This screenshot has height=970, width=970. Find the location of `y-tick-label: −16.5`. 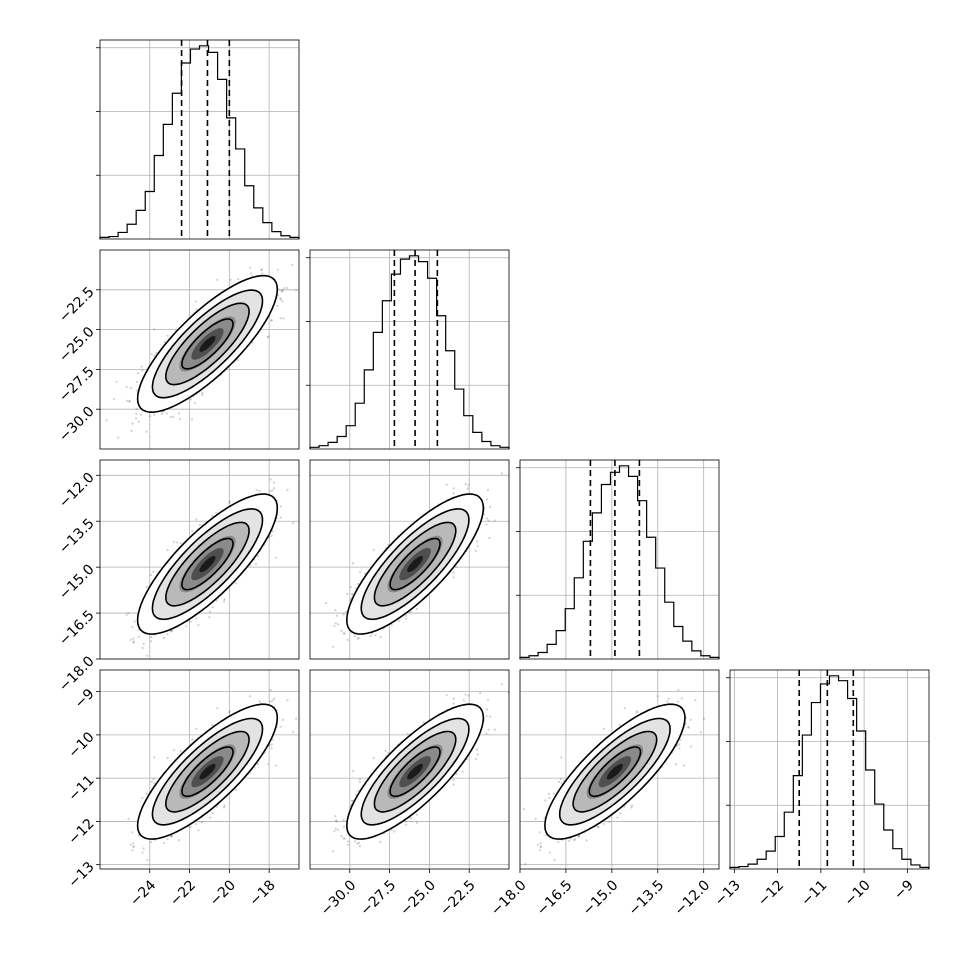

y-tick-label: −16.5 is located at coordinates (77, 628).